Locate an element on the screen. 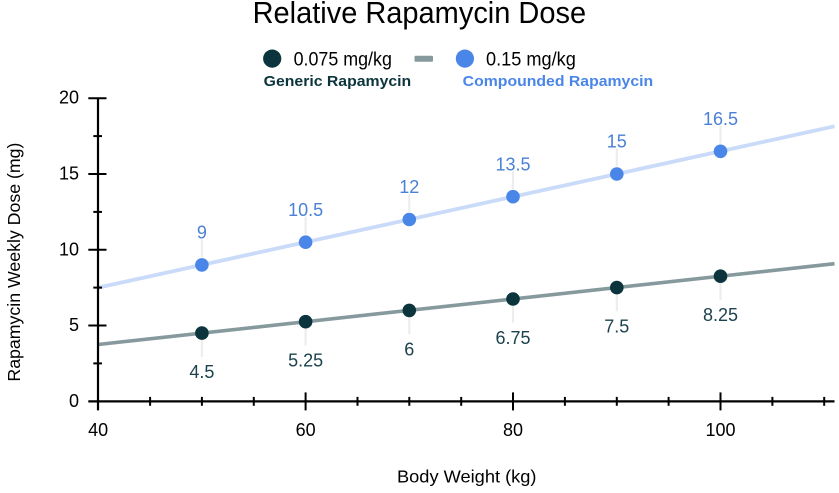 The width and height of the screenshot is (839, 493). svg-text: 9 is located at coordinates (202, 233).